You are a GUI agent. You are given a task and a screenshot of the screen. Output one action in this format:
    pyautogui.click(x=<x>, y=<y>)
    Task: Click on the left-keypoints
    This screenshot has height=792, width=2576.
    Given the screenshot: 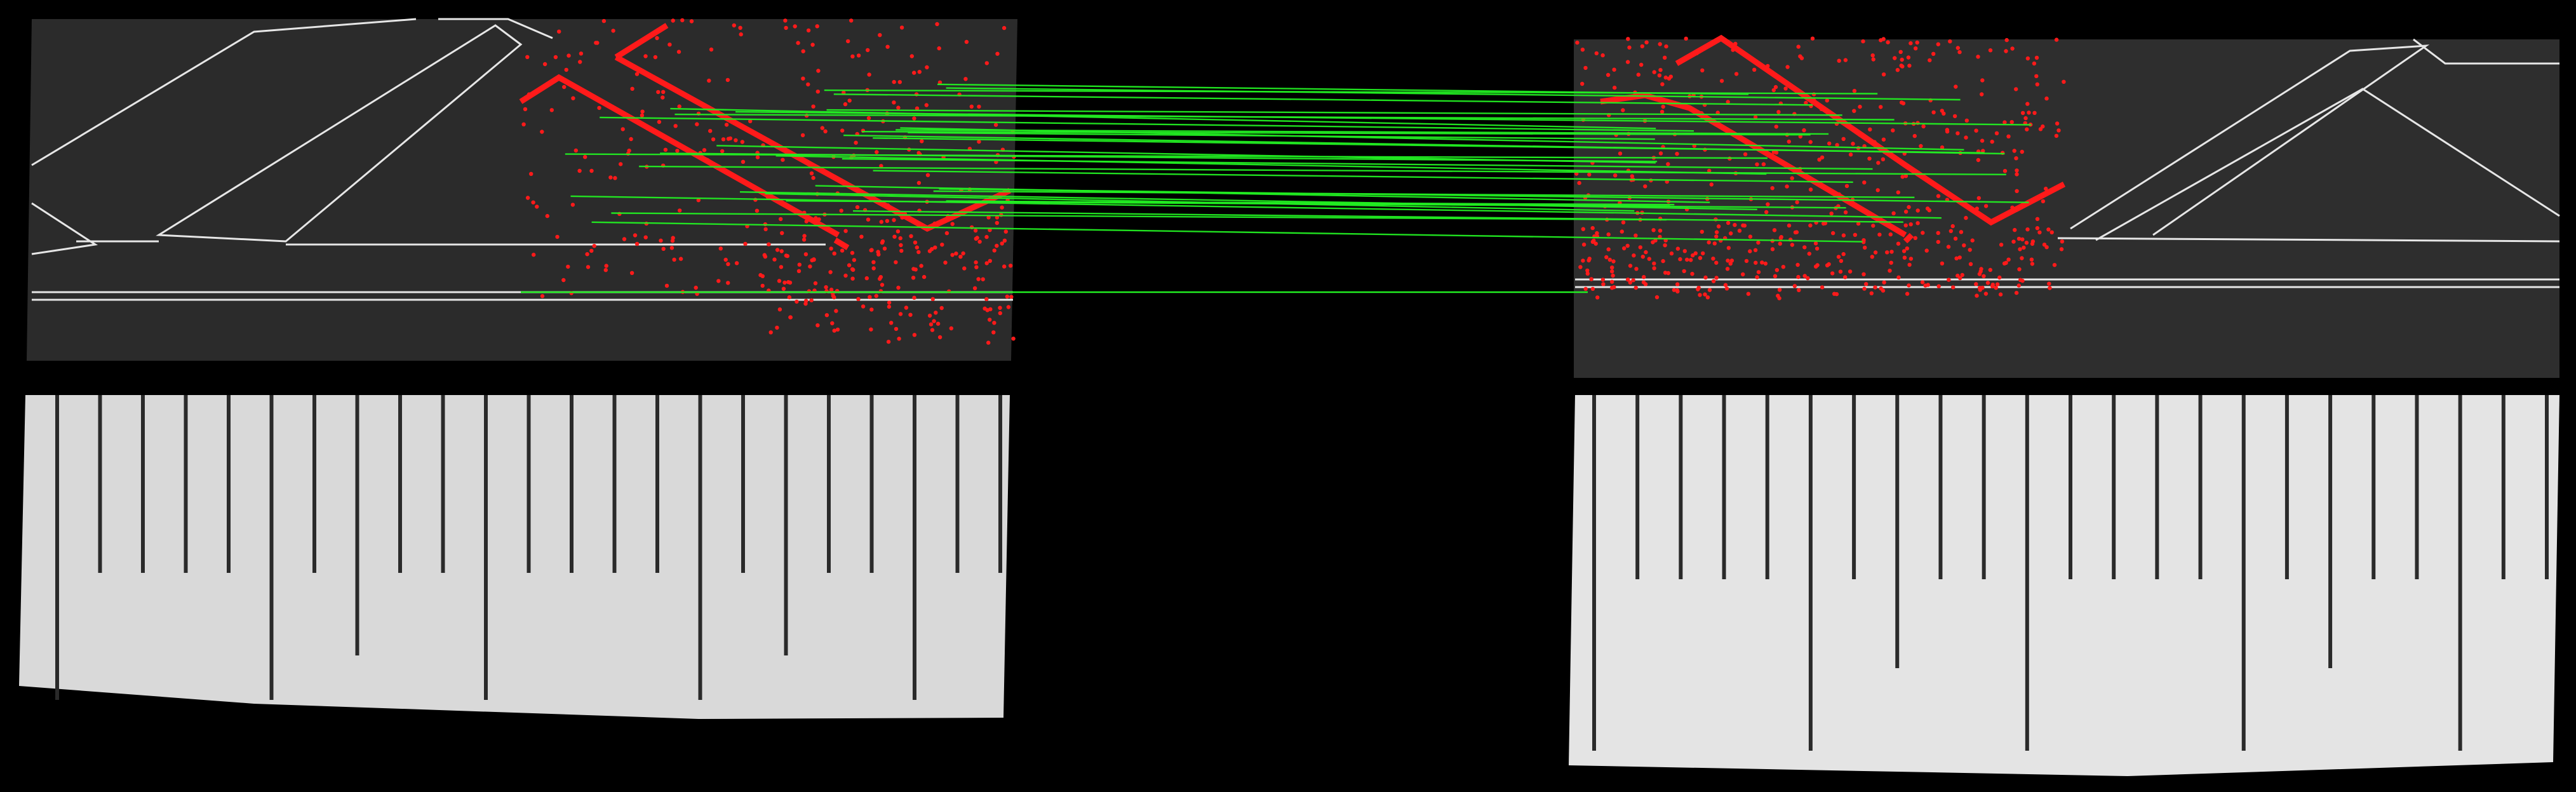 What is the action you would take?
    pyautogui.click(x=768, y=181)
    